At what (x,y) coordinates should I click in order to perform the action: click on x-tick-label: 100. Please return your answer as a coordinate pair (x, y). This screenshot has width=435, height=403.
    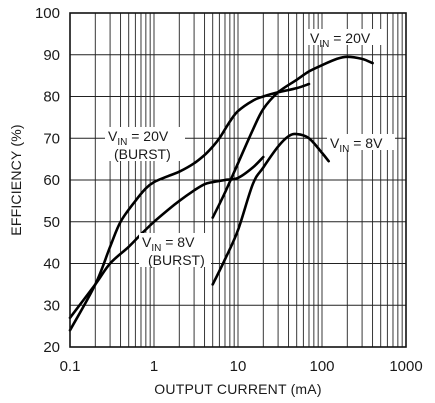
    Looking at the image, I should click on (321, 366).